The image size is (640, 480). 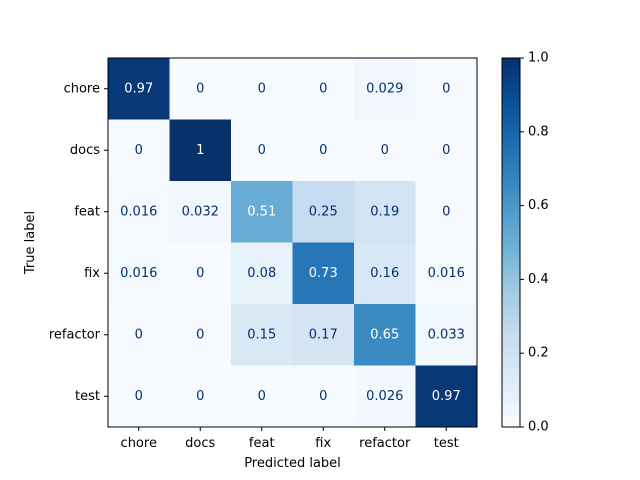 I want to click on x-axis-label: Predicted label, so click(x=292, y=463).